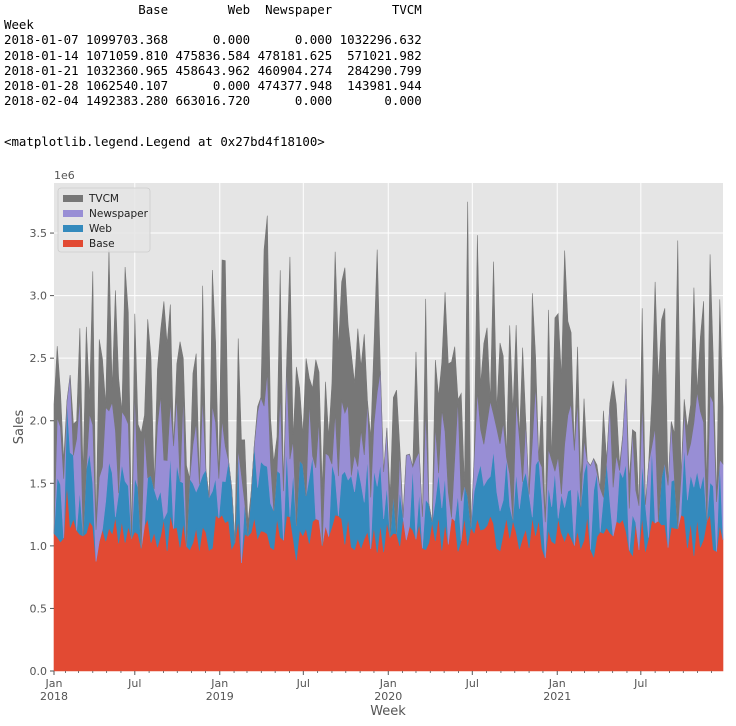 The height and width of the screenshot is (726, 736). Describe the element at coordinates (73, 213) in the screenshot. I see `legend-swatch-newspaper` at that location.